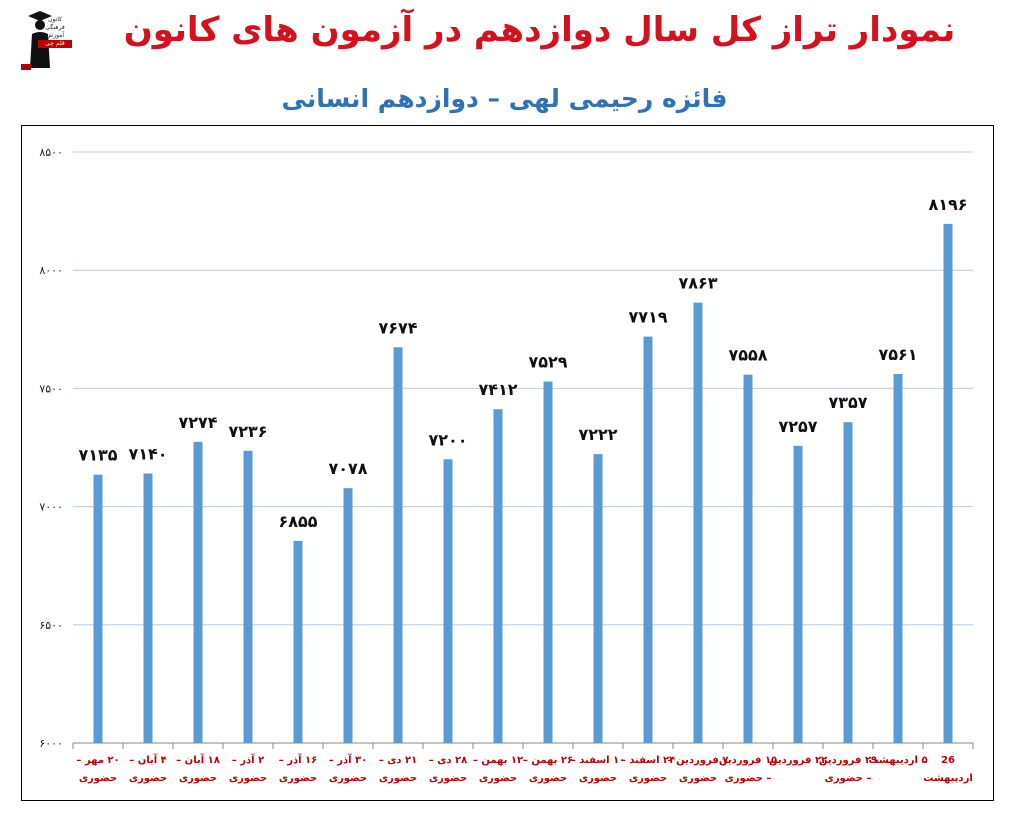 The image size is (1009, 814). Describe the element at coordinates (647, 317) in the screenshot. I see `data-label: ۷۷۱۹` at that location.